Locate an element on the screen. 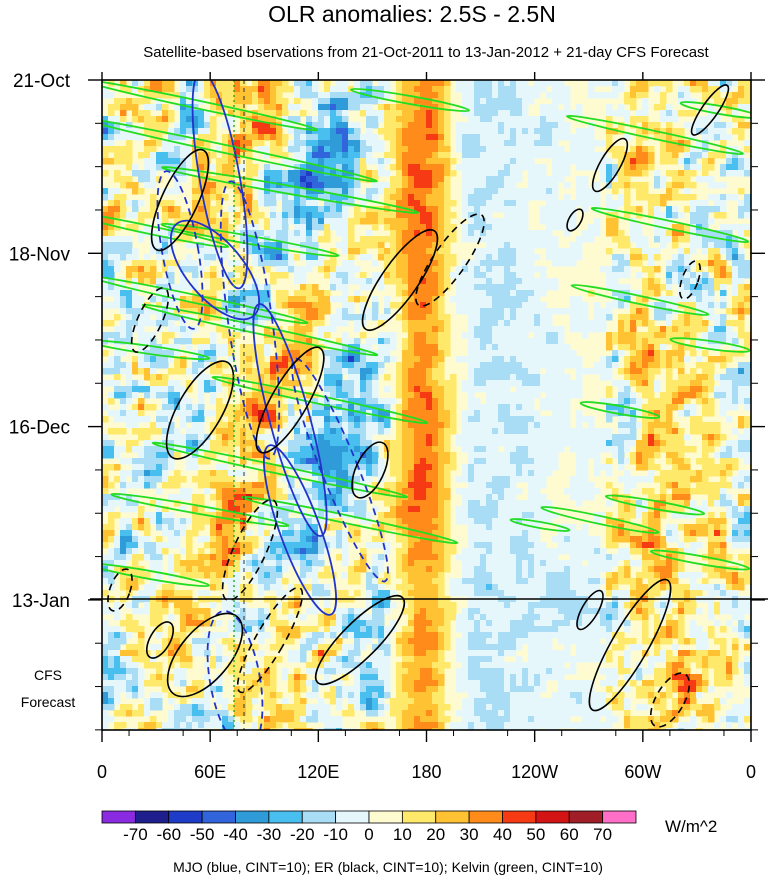 The width and height of the screenshot is (770, 878). y-tick-label: 21-Oct is located at coordinates (42, 81).